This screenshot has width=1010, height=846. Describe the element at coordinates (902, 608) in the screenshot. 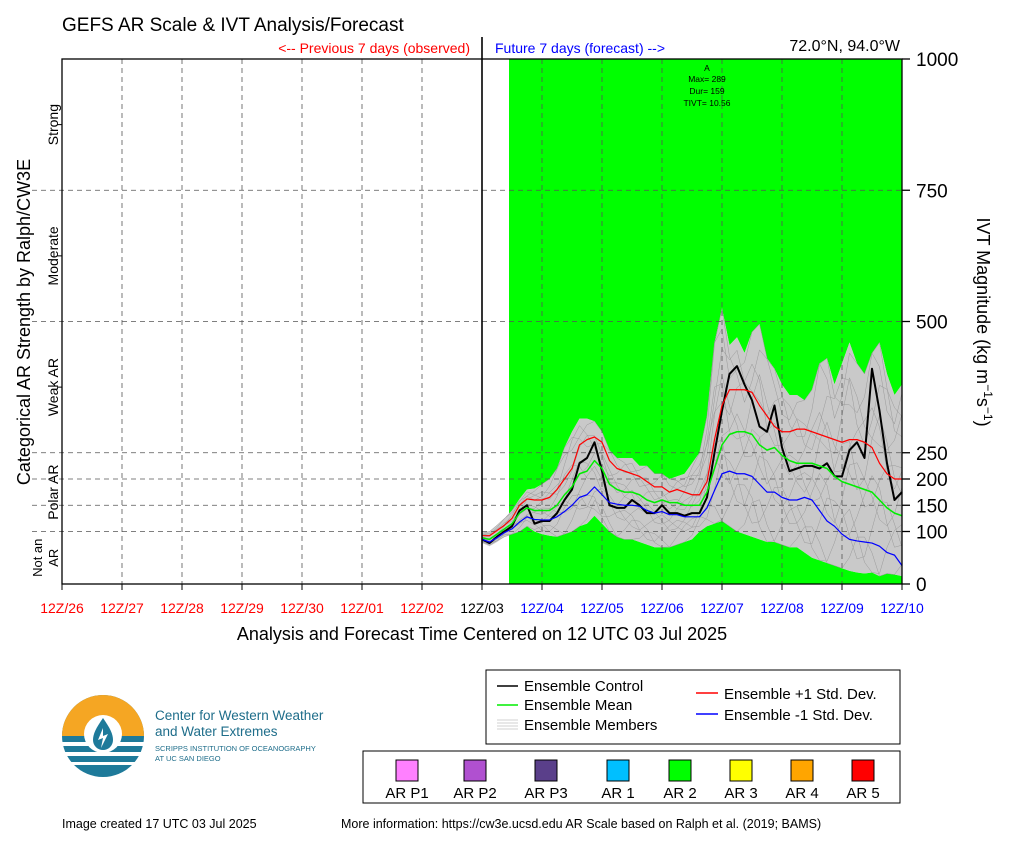

I see `x-tick-label: 12Z/10` at that location.